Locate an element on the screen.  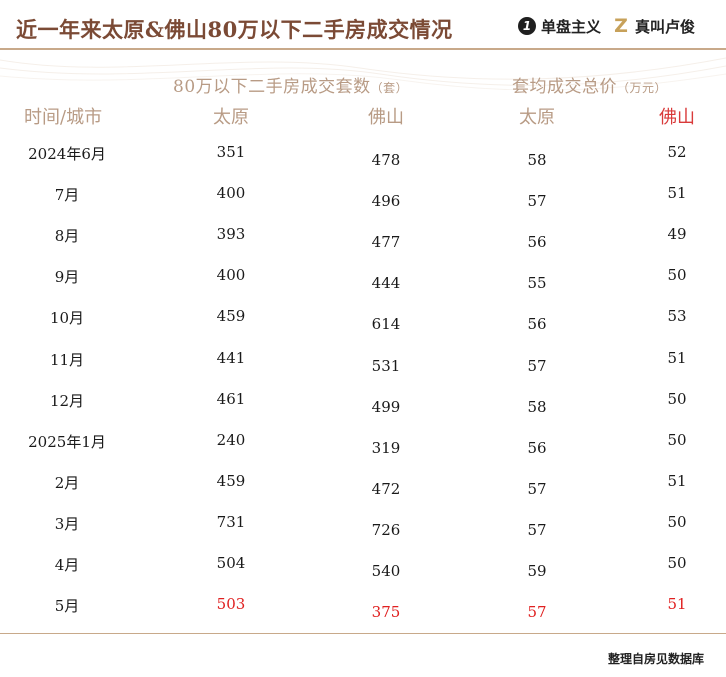
cell-taiyuan-count: 441 is located at coordinates (231, 357).